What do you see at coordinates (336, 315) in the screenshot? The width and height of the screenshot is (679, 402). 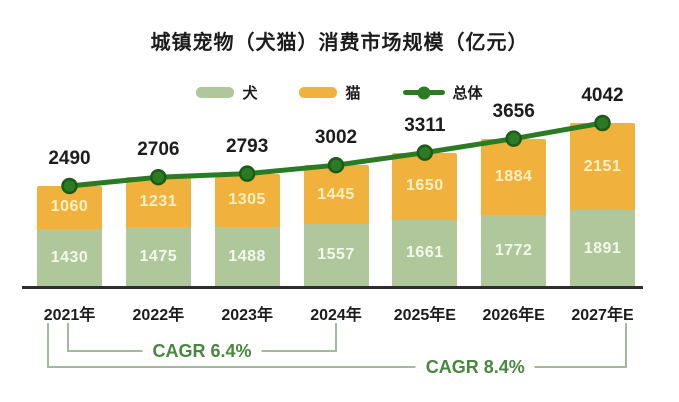 I see `x-axis-tick-label: 2024年` at bounding box center [336, 315].